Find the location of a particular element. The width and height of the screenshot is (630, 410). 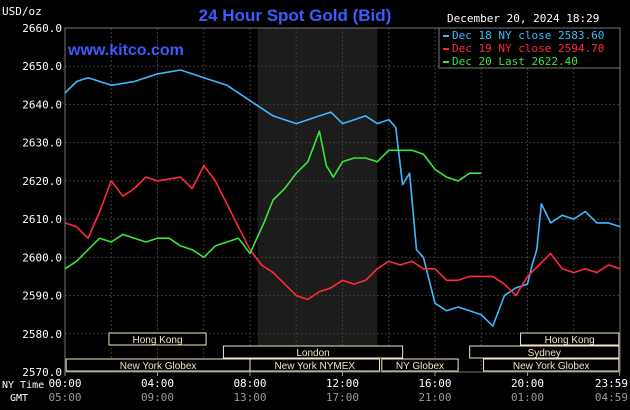

units-label: USD/oz is located at coordinates (22, 11).